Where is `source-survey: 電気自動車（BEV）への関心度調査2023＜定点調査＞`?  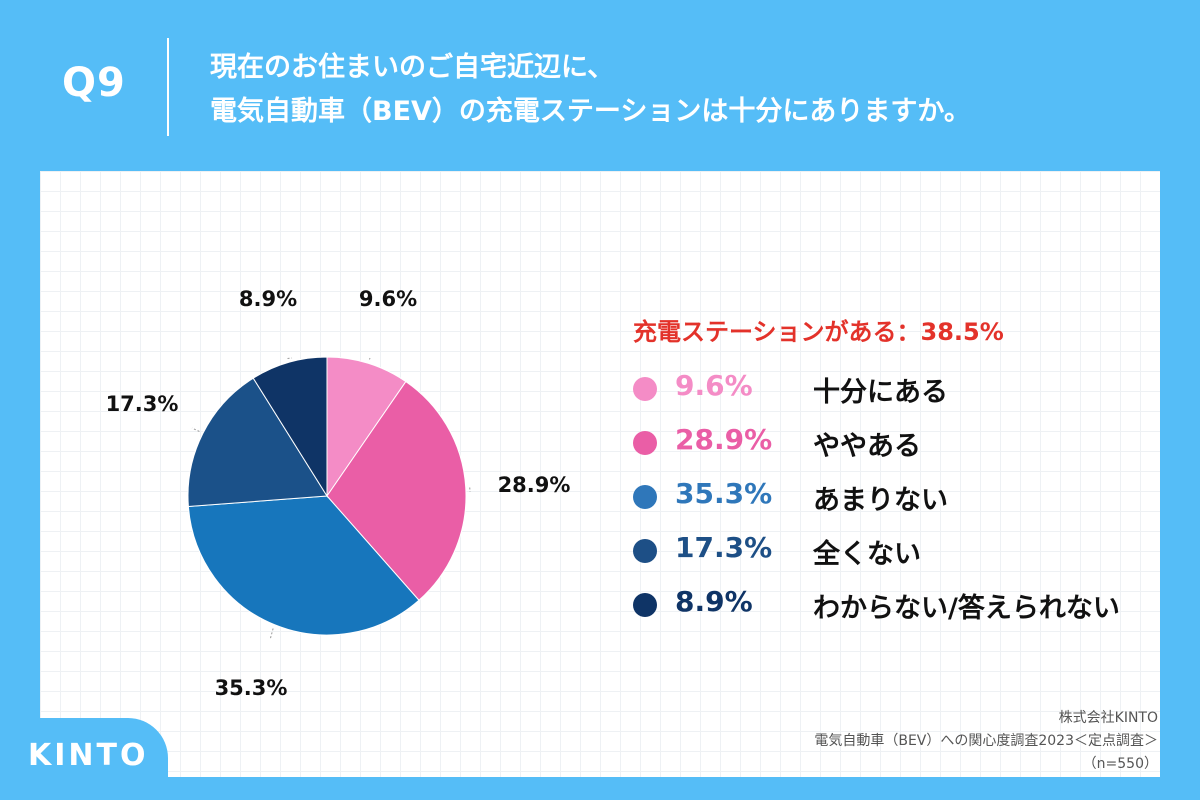
source-survey: 電気自動車（BEV）への関心度調査2023＜定点調査＞ is located at coordinates (986, 741).